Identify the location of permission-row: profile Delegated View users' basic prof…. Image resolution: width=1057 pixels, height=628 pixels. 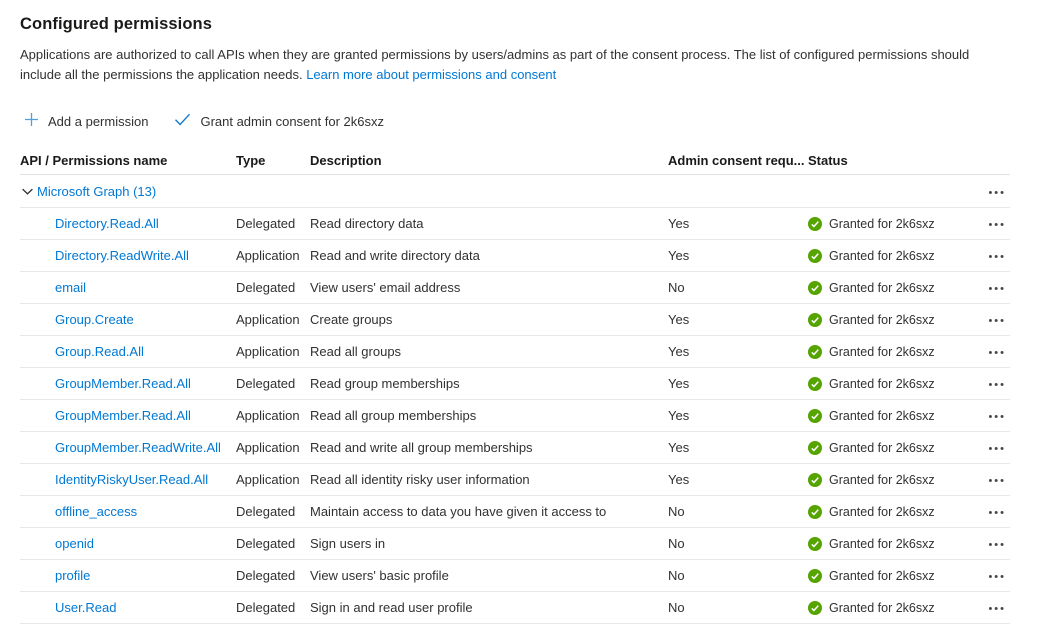
(515, 576).